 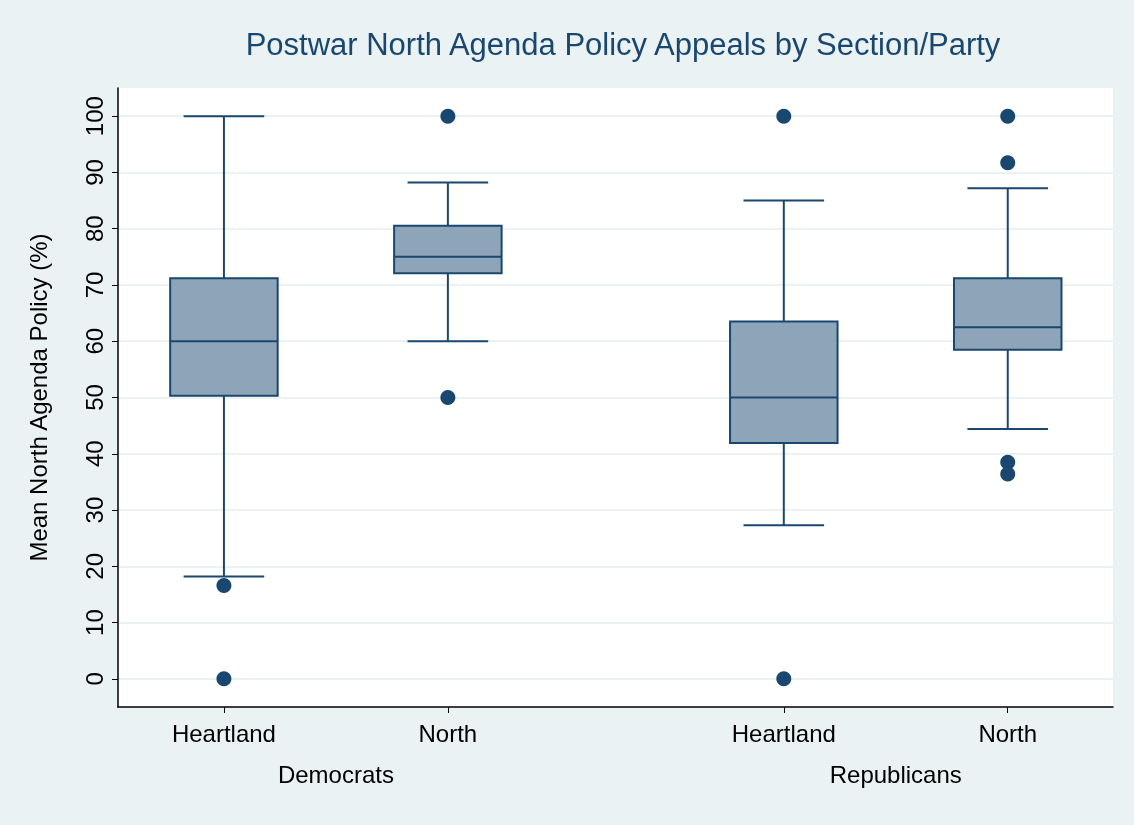 What do you see at coordinates (94, 566) in the screenshot?
I see `y-tick-label: 20` at bounding box center [94, 566].